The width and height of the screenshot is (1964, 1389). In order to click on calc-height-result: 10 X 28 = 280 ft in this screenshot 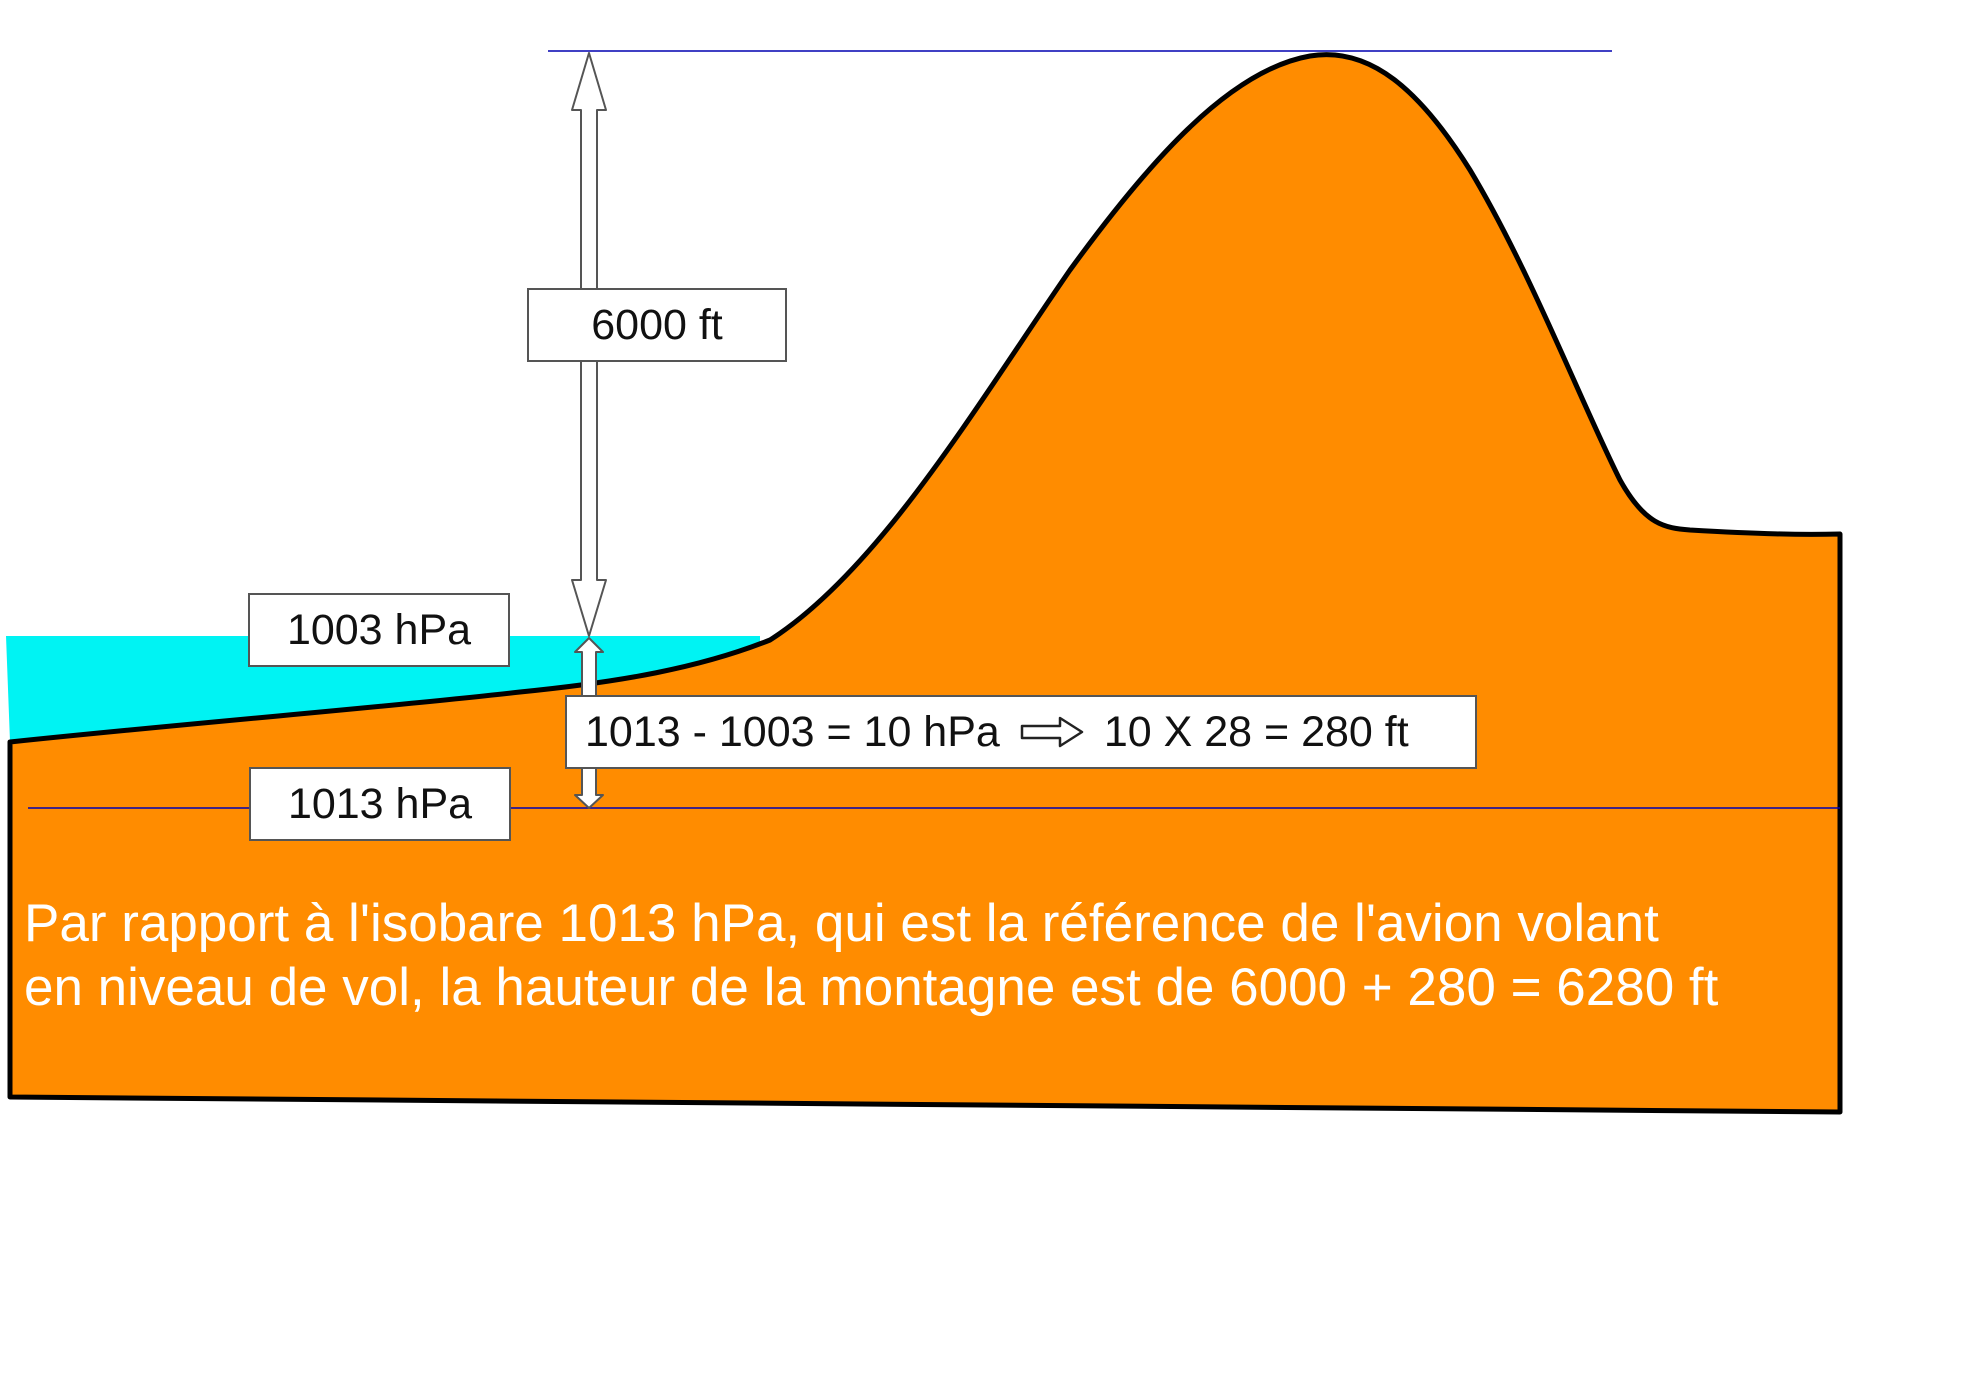, I will do `click(1256, 731)`.